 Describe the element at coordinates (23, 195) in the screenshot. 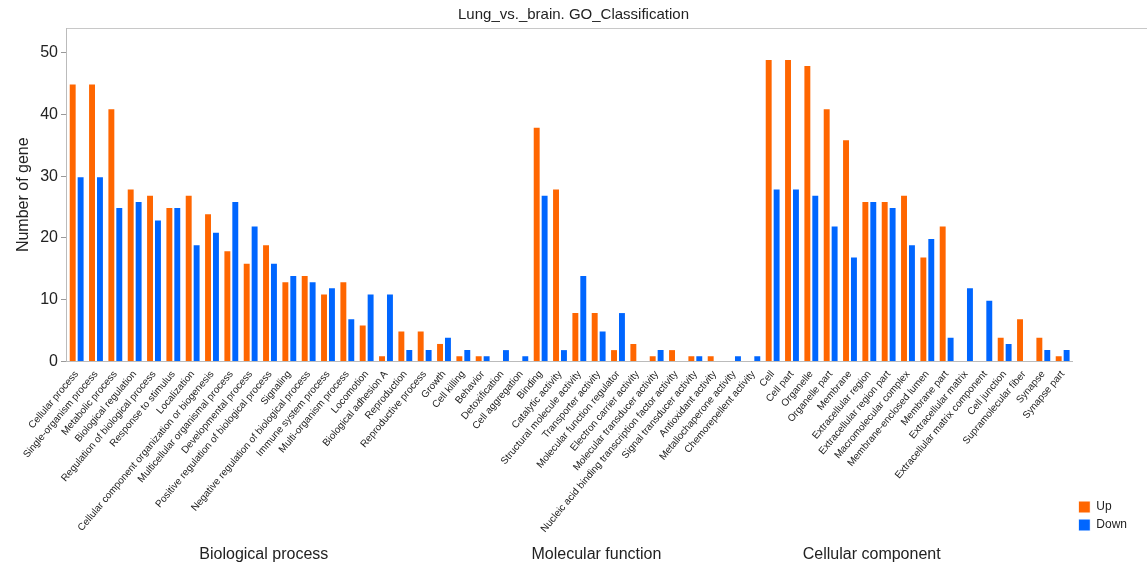

I see `y-axis-title: Number of gene` at that location.